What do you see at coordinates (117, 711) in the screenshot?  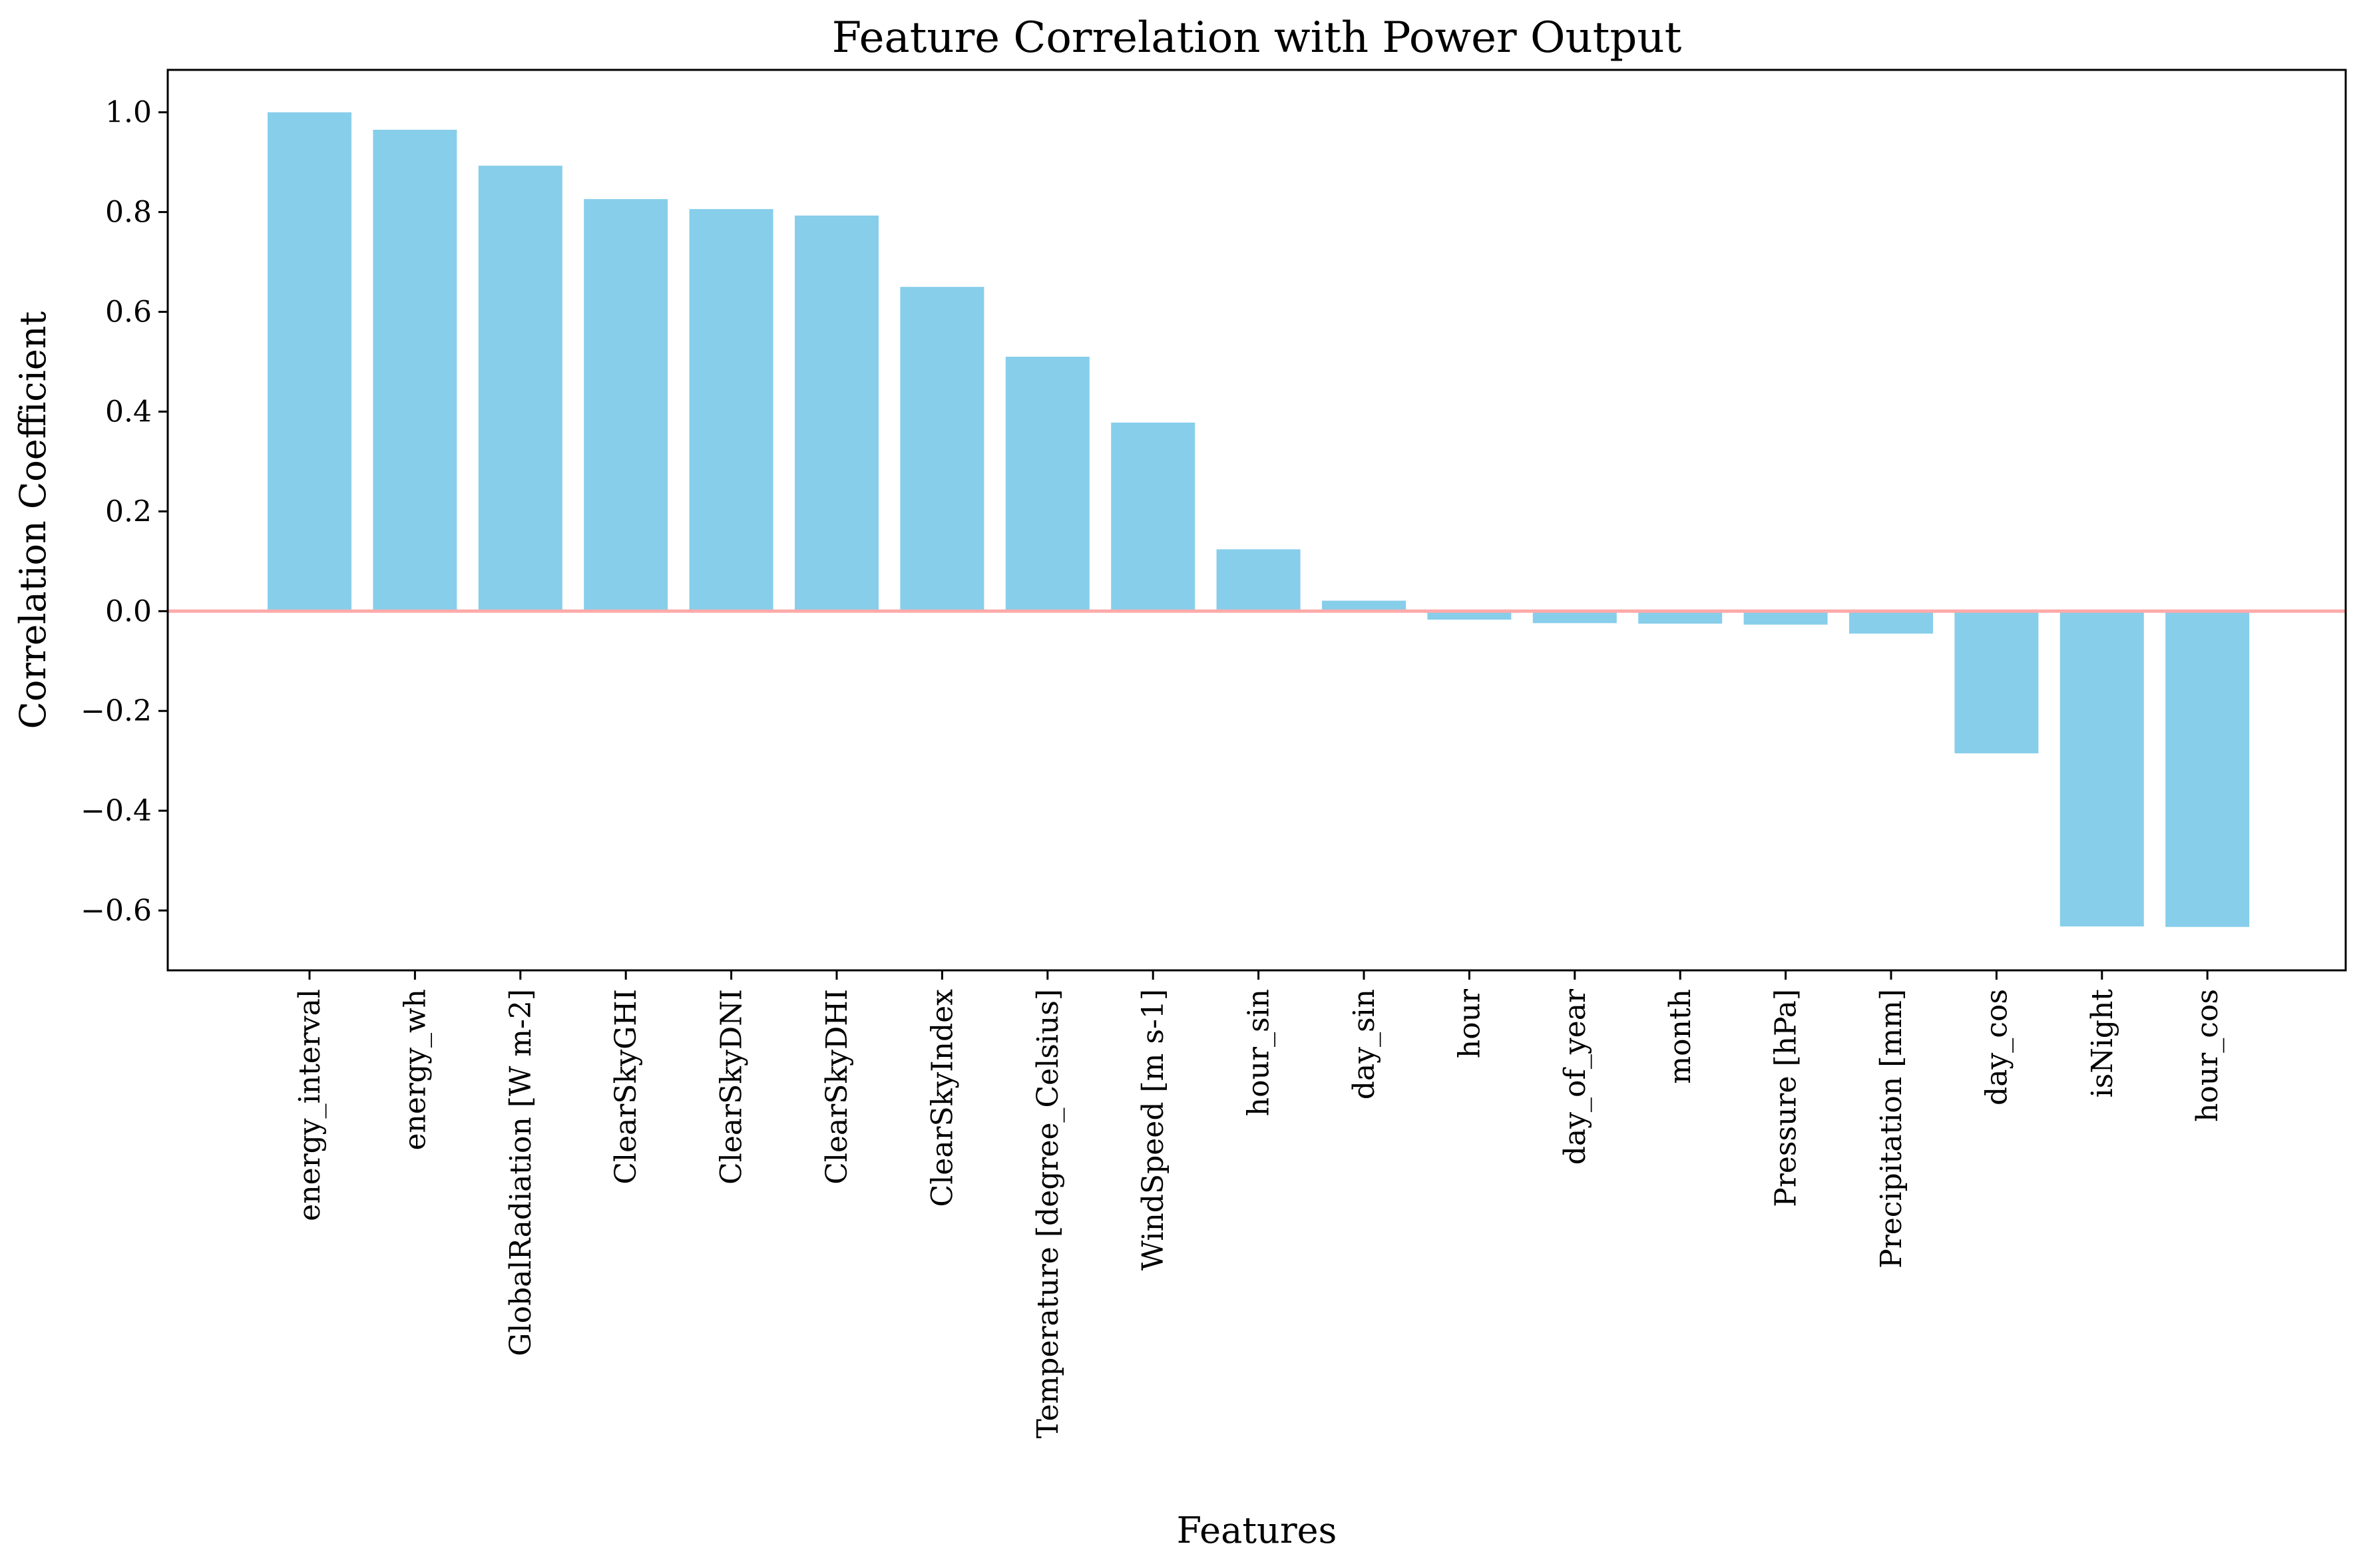 I see `y-tick-label: −0.2` at bounding box center [117, 711].